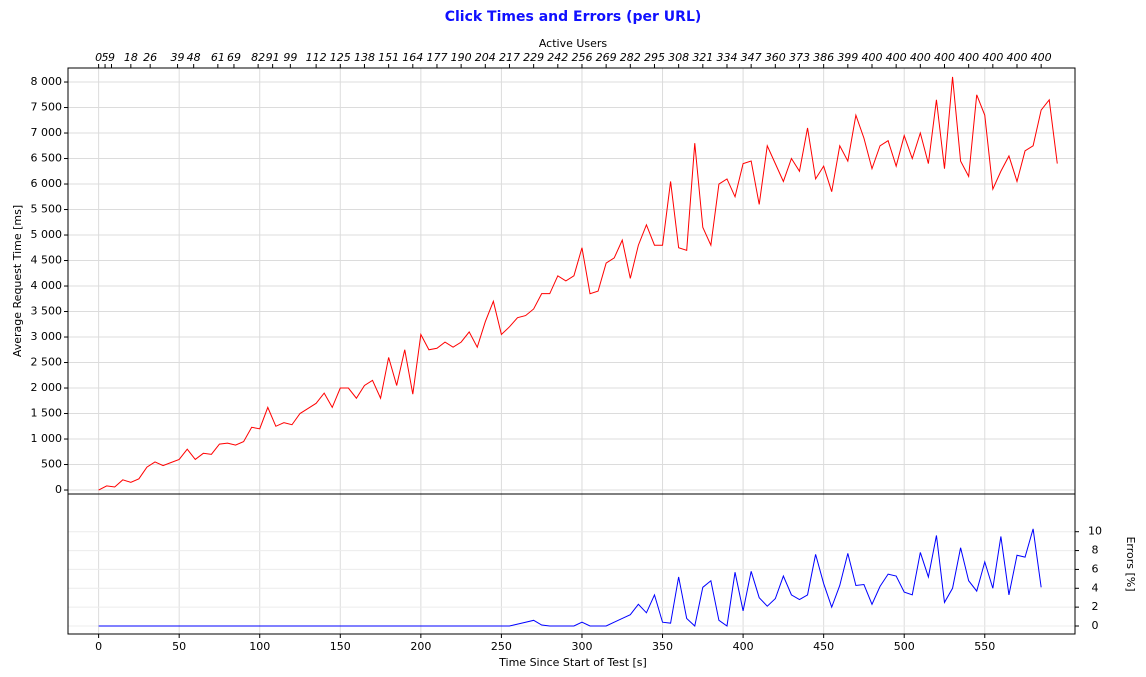  I want to click on top-tick-label: 151, so click(388, 57).